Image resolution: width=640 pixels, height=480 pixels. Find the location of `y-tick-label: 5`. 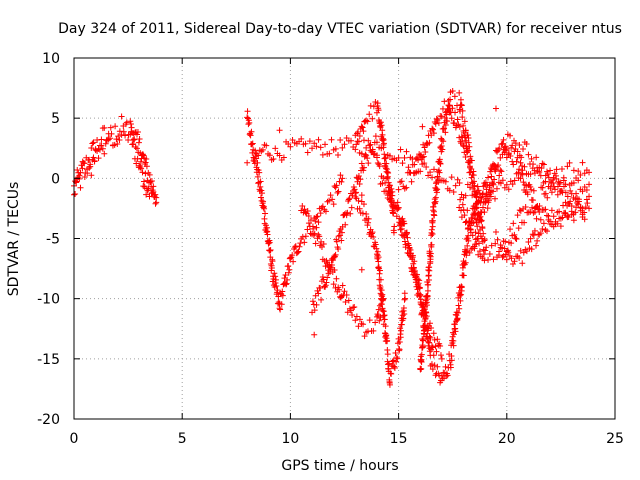

y-tick-label: 5 is located at coordinates (55, 119).